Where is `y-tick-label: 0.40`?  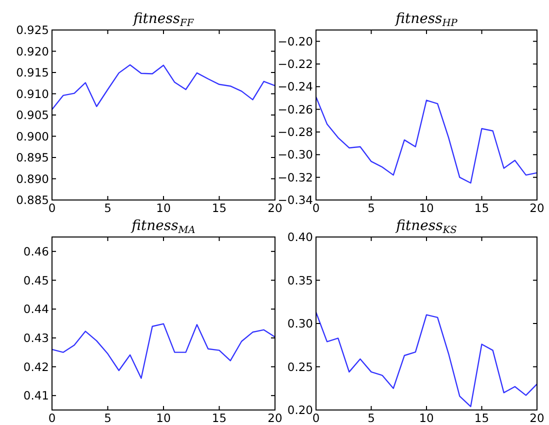
y-tick-label: 0.40 is located at coordinates (300, 237).